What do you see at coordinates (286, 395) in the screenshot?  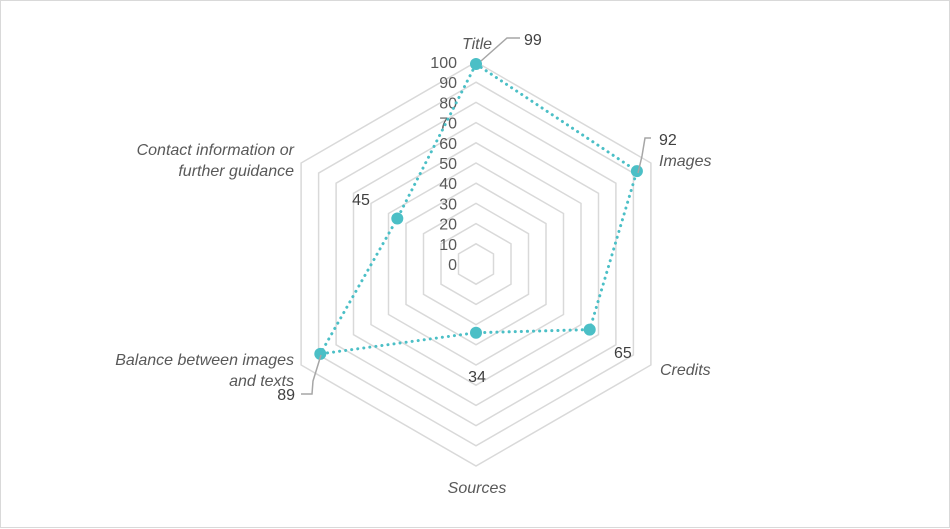 I see `data-label: 89` at bounding box center [286, 395].